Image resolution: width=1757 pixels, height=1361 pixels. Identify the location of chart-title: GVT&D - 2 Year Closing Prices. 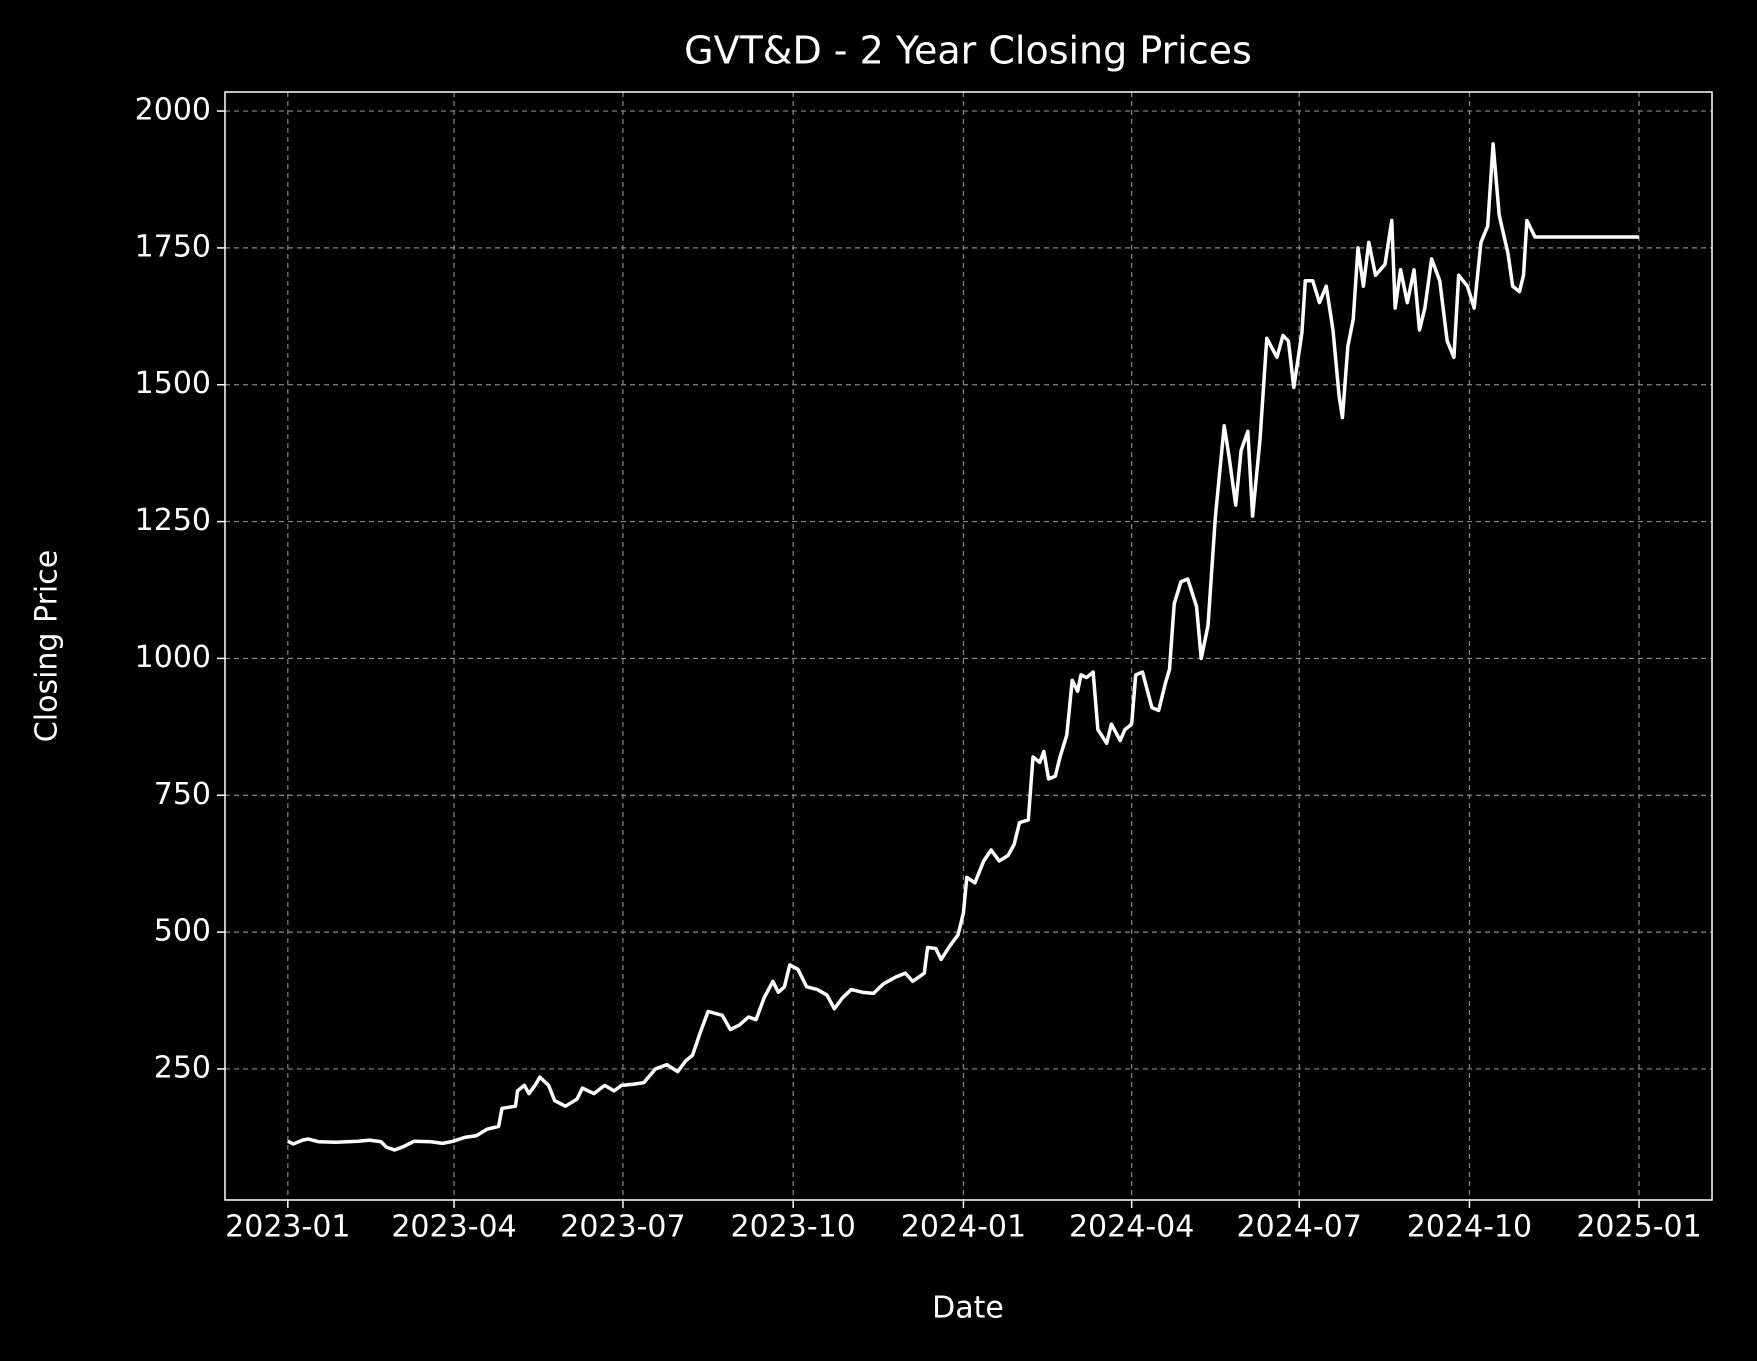
(968, 51).